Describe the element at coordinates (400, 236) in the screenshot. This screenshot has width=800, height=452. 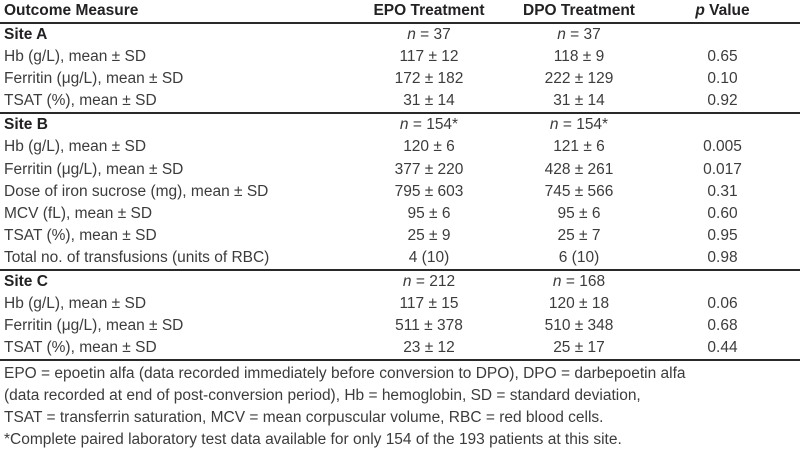
I see `table-row: TSAT (%), mean ± SD 25 ± 9 25 ± 7 0.95` at that location.